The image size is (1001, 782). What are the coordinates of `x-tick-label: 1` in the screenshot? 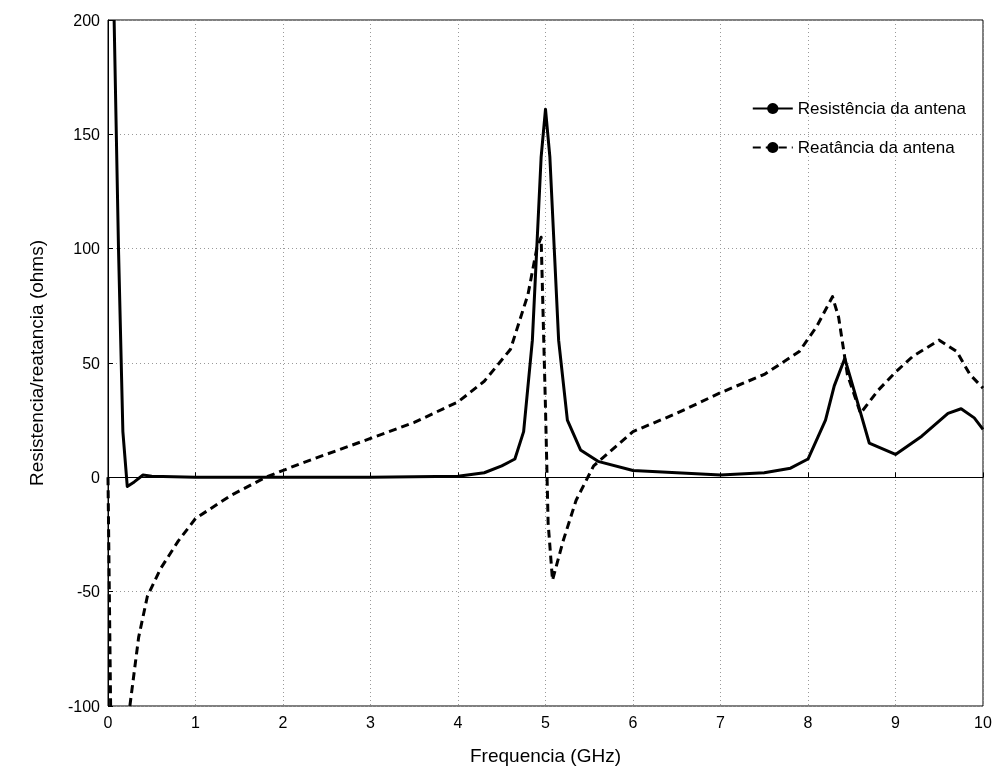 It's located at (196, 722).